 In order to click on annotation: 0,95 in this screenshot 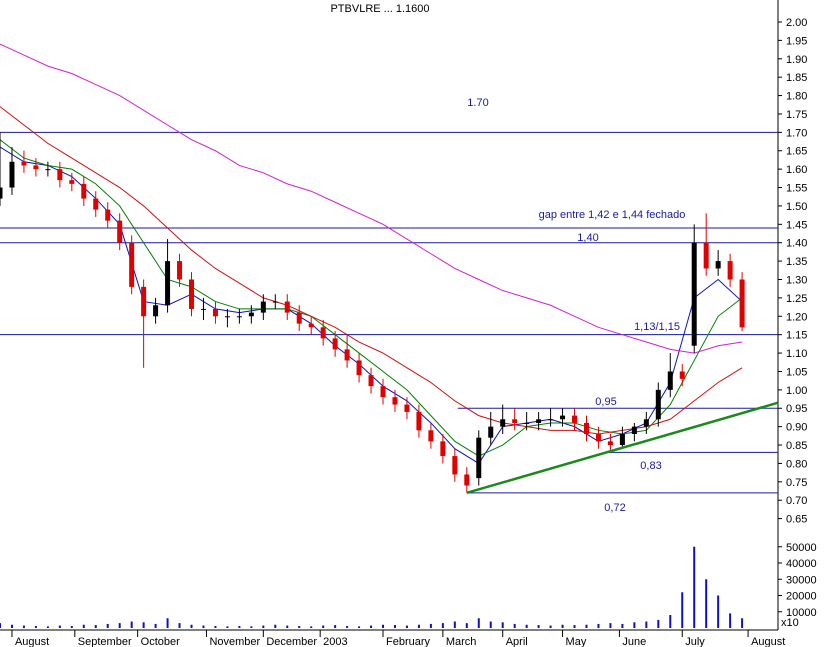, I will do `click(605, 402)`.